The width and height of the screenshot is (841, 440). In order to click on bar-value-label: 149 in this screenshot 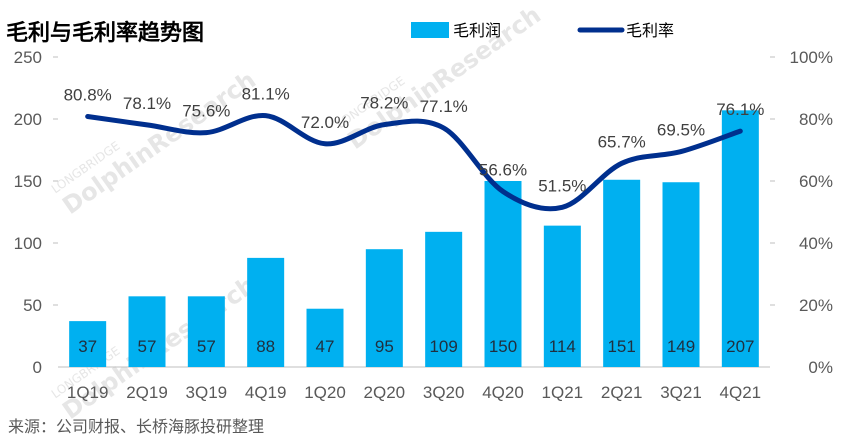, I will do `click(681, 346)`.